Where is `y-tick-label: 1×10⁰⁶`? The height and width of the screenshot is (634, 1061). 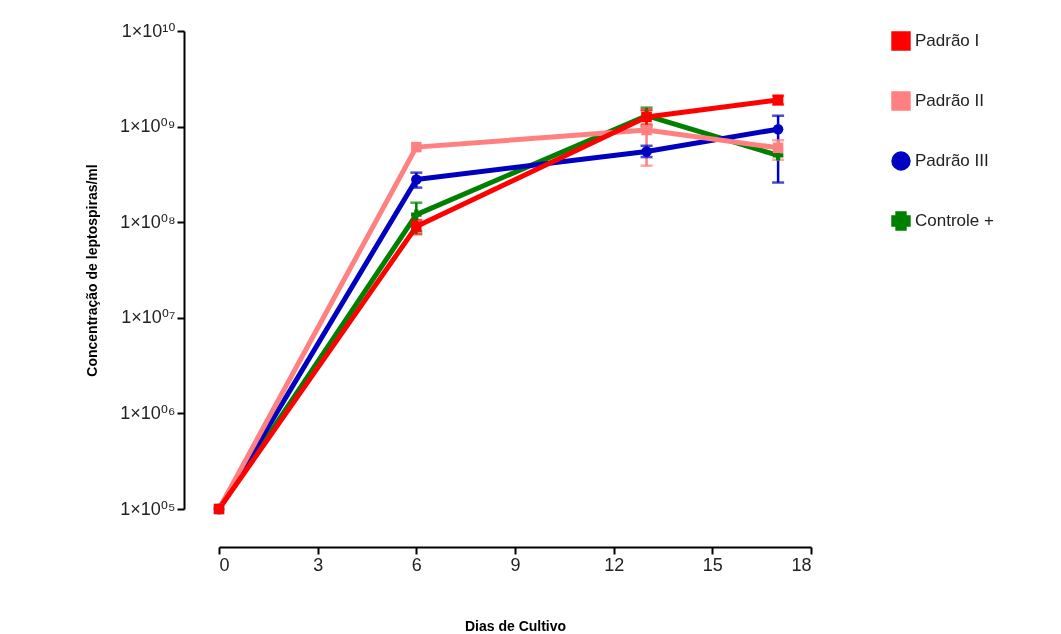 y-tick-label: 1×10⁰⁶ is located at coordinates (148, 412).